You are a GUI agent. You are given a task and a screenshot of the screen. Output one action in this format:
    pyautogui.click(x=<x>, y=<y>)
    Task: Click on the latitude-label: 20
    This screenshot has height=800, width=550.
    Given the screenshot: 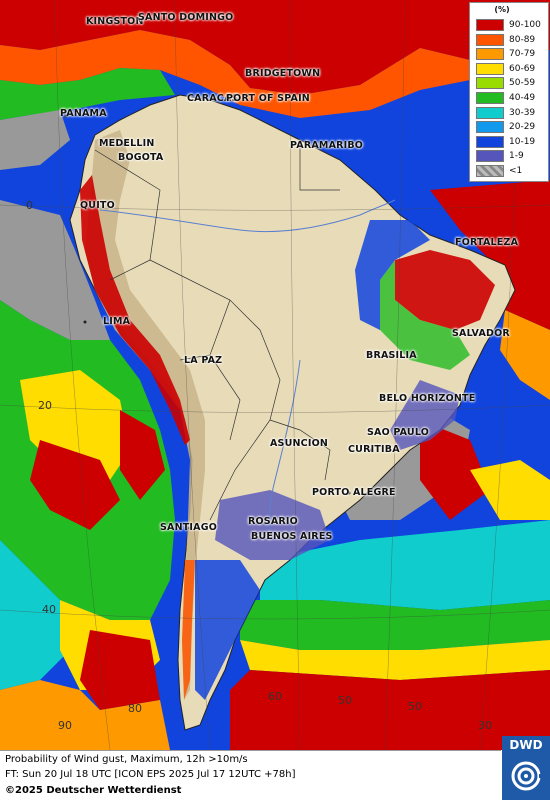 What is the action you would take?
    pyautogui.click(x=45, y=405)
    